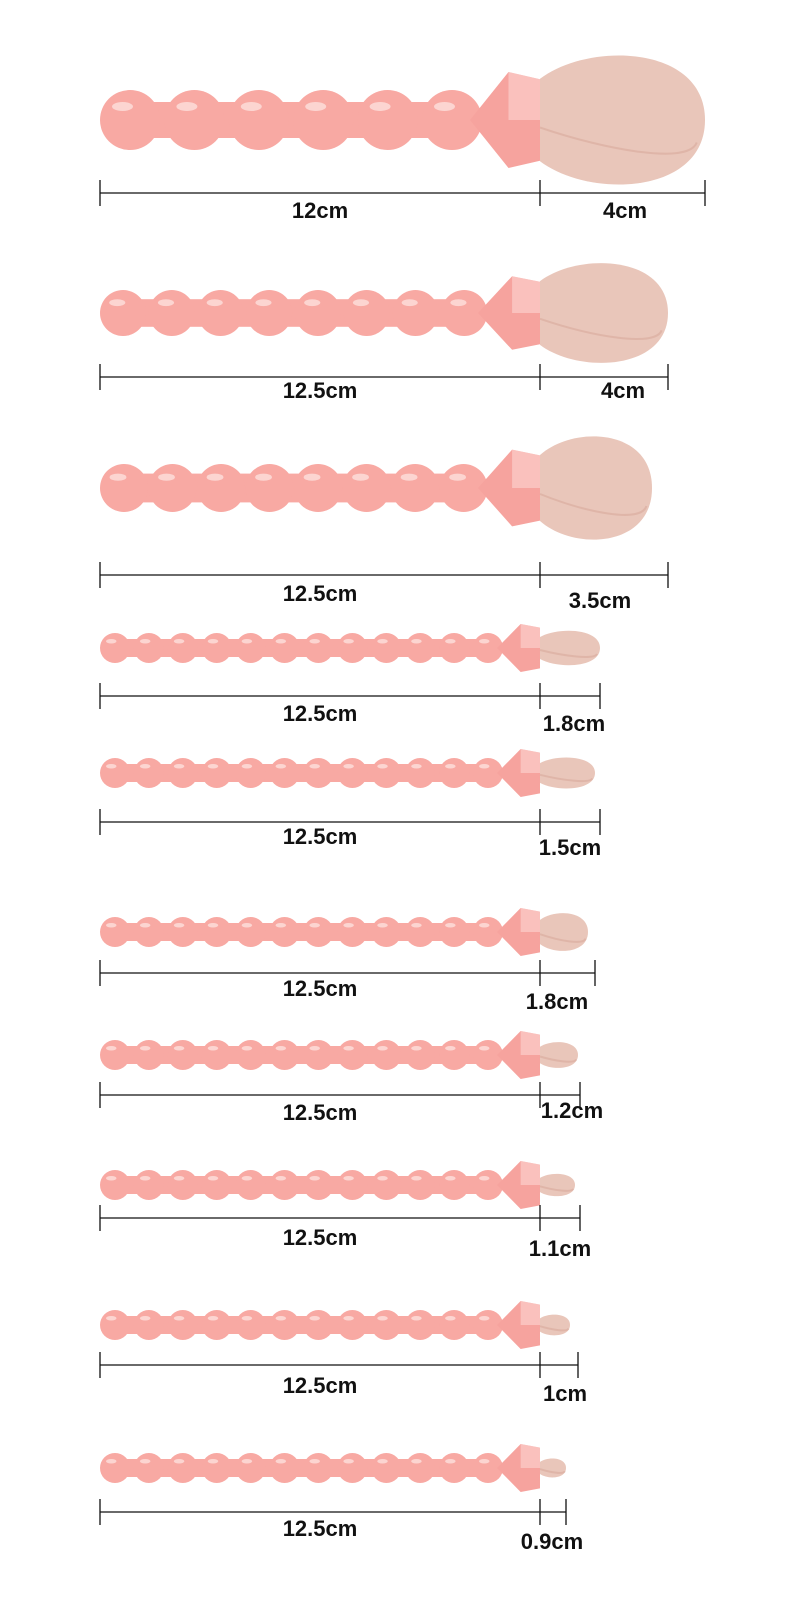 This screenshot has width=800, height=1600. What do you see at coordinates (572, 1110) in the screenshot?
I see `head-length-label: 1.2cm` at bounding box center [572, 1110].